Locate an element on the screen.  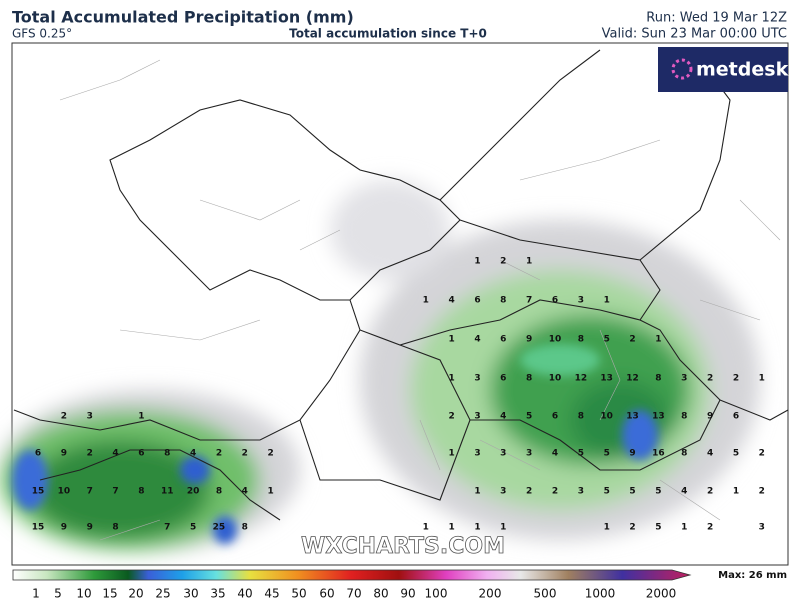
run-time: Run: Wed 19 Mar 12Z is located at coordinates (716, 18).